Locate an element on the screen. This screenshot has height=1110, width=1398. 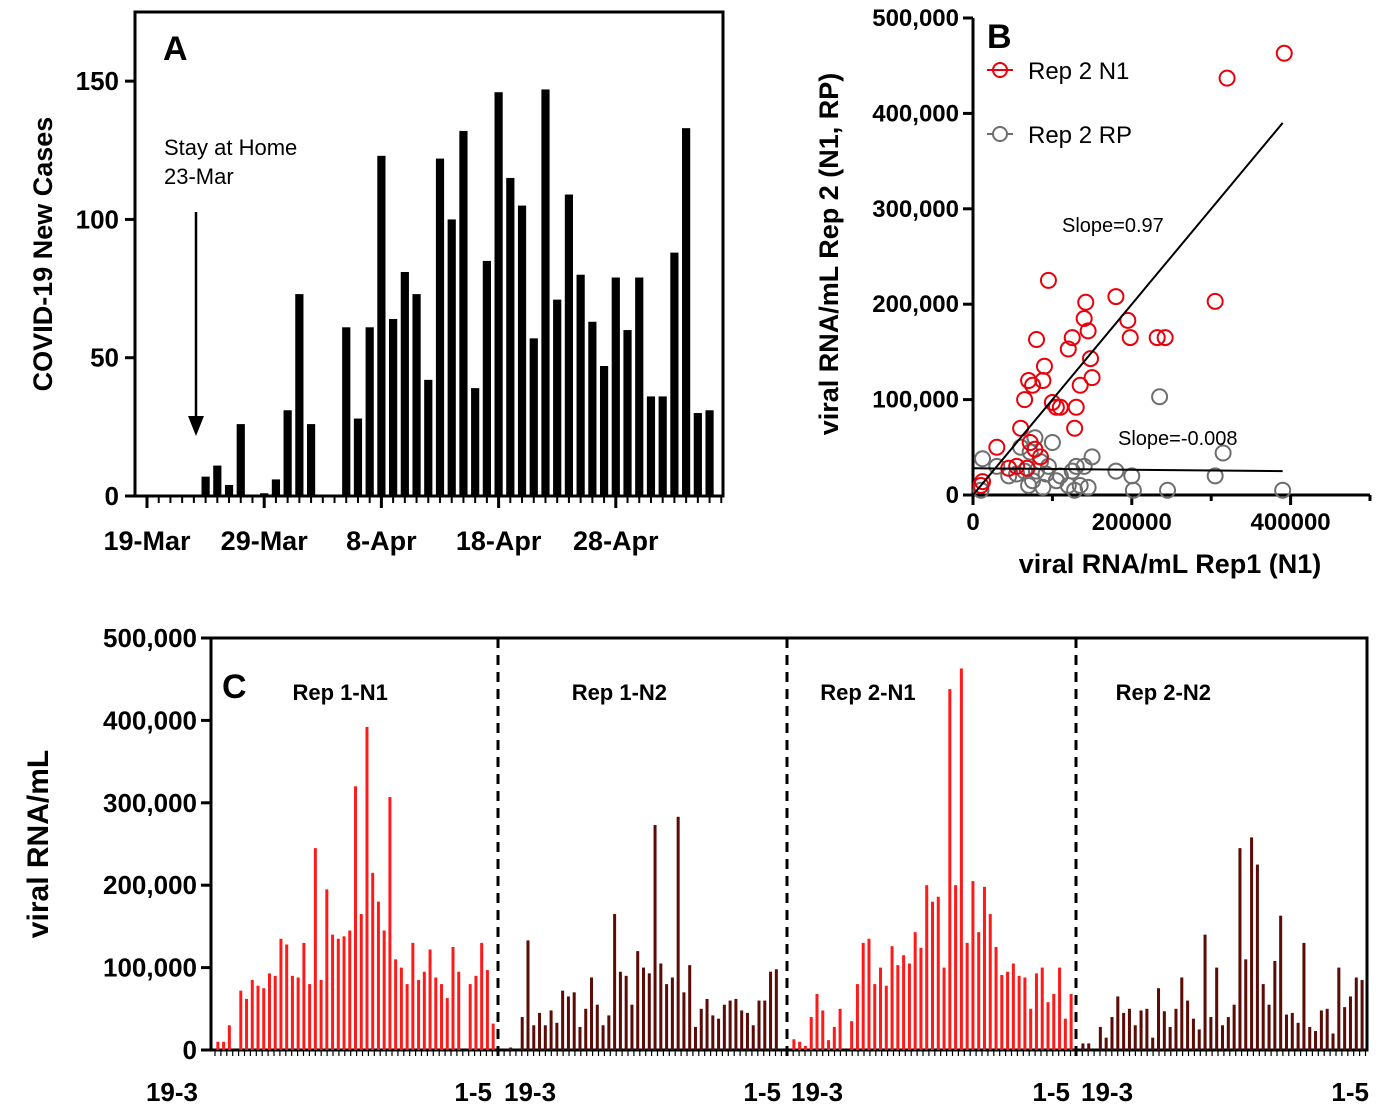
c-xtick-start-2: 19-3 is located at coordinates (817, 1092).